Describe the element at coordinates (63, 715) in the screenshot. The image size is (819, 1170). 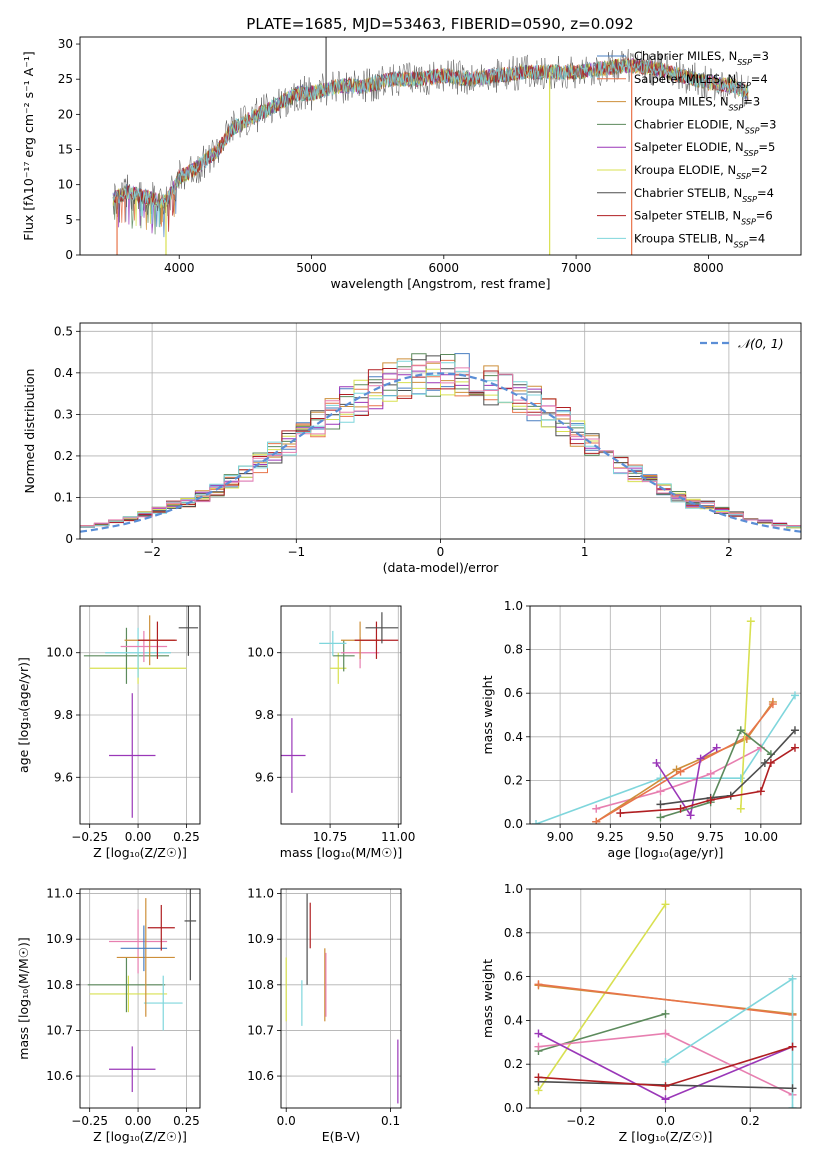
I see `y-tick-label: 9.8` at that location.